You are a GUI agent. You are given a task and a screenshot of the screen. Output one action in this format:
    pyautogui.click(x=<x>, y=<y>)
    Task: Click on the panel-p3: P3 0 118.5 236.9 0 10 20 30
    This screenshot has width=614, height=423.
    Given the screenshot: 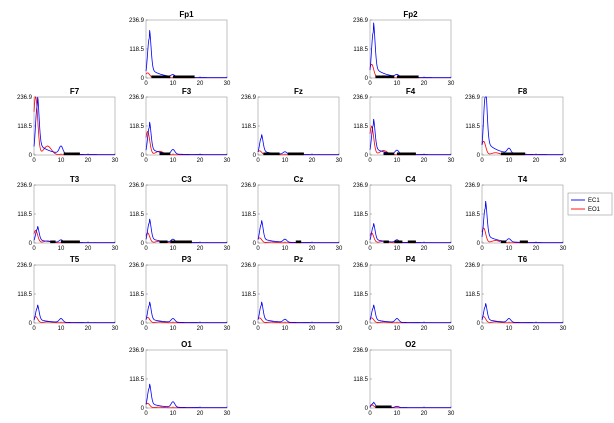 What is the action you would take?
    pyautogui.click(x=180, y=293)
    